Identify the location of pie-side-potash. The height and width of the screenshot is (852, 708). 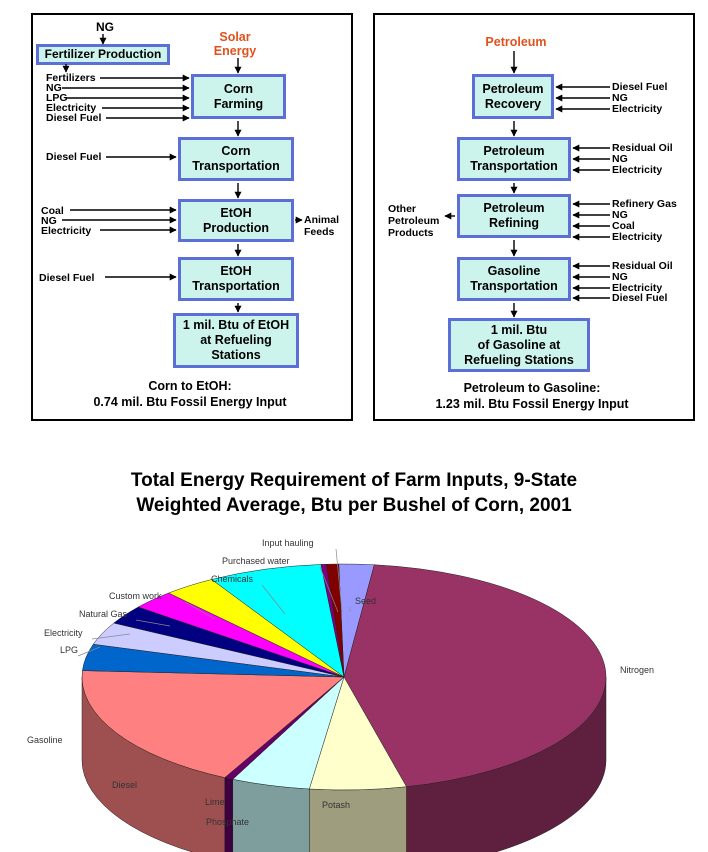
(358, 819).